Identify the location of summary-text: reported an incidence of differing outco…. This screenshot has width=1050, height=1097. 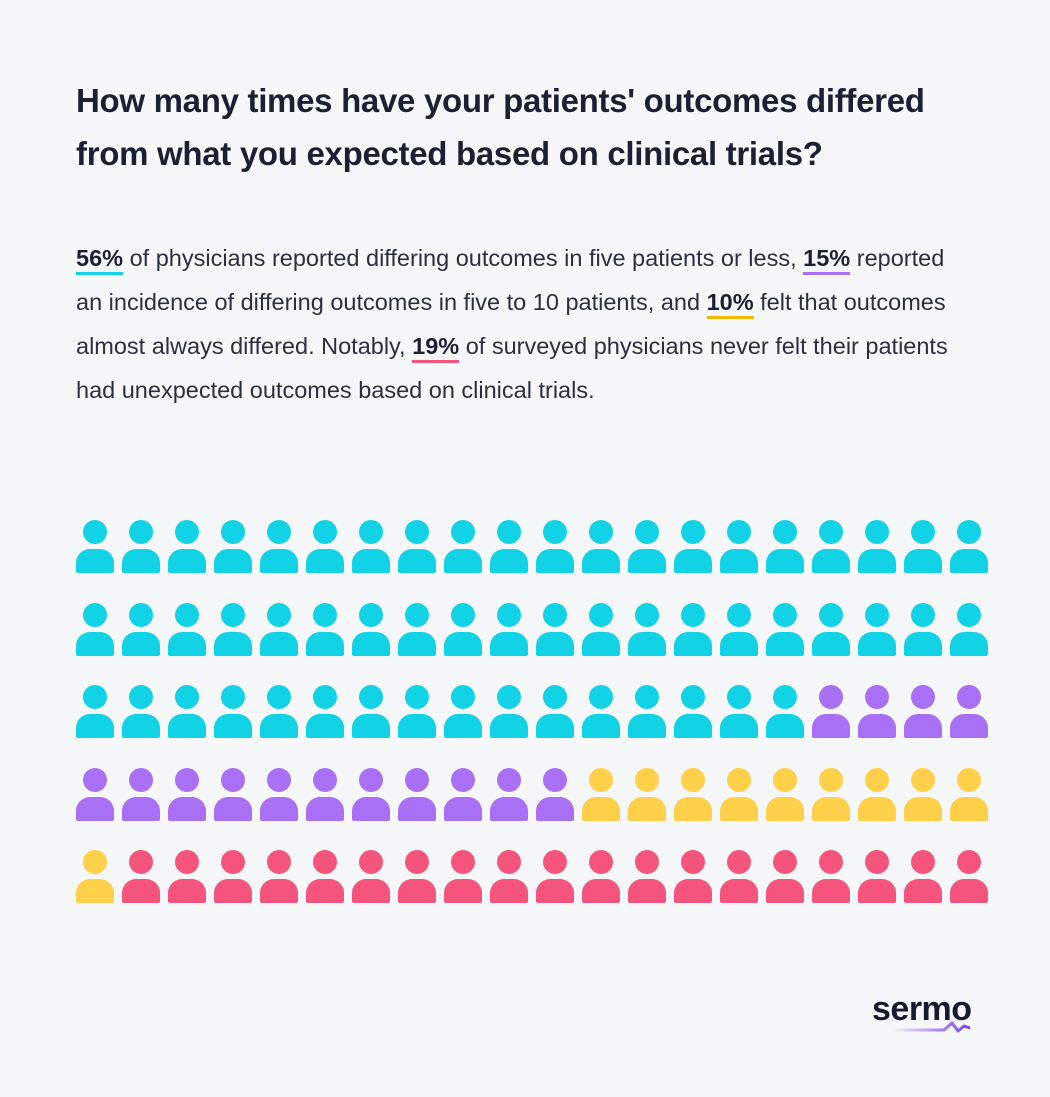
(510, 280).